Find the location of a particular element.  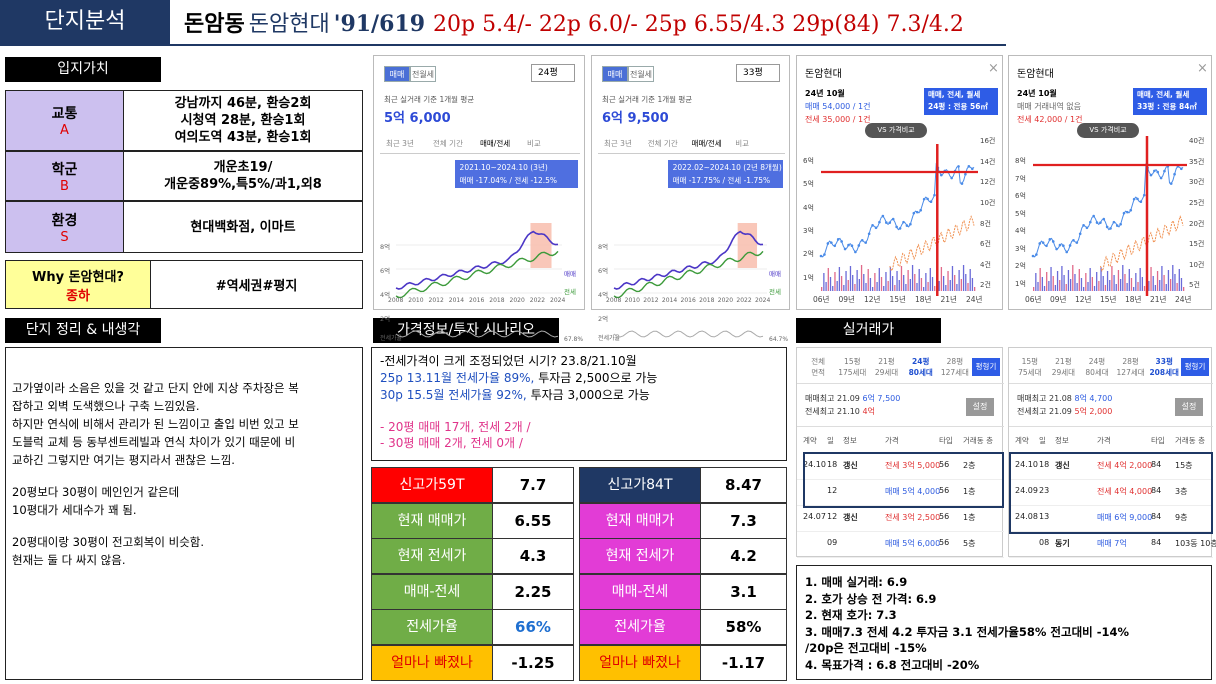

max-text: 8억 4,700 is located at coordinates (1093, 398).